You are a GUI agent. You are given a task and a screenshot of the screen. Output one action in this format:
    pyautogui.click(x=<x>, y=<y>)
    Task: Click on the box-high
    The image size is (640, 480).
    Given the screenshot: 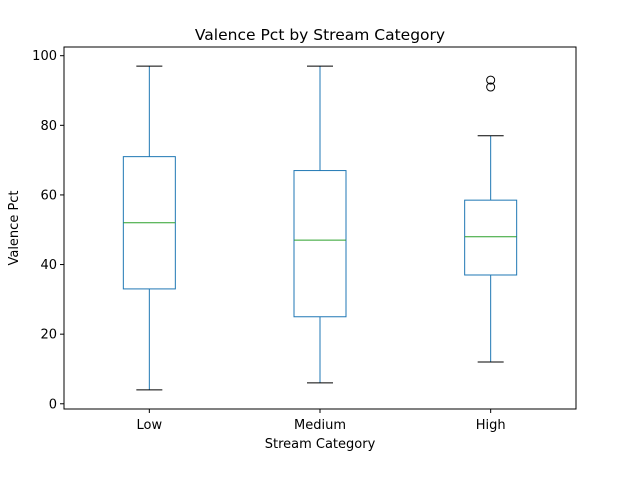 What is the action you would take?
    pyautogui.click(x=491, y=237)
    